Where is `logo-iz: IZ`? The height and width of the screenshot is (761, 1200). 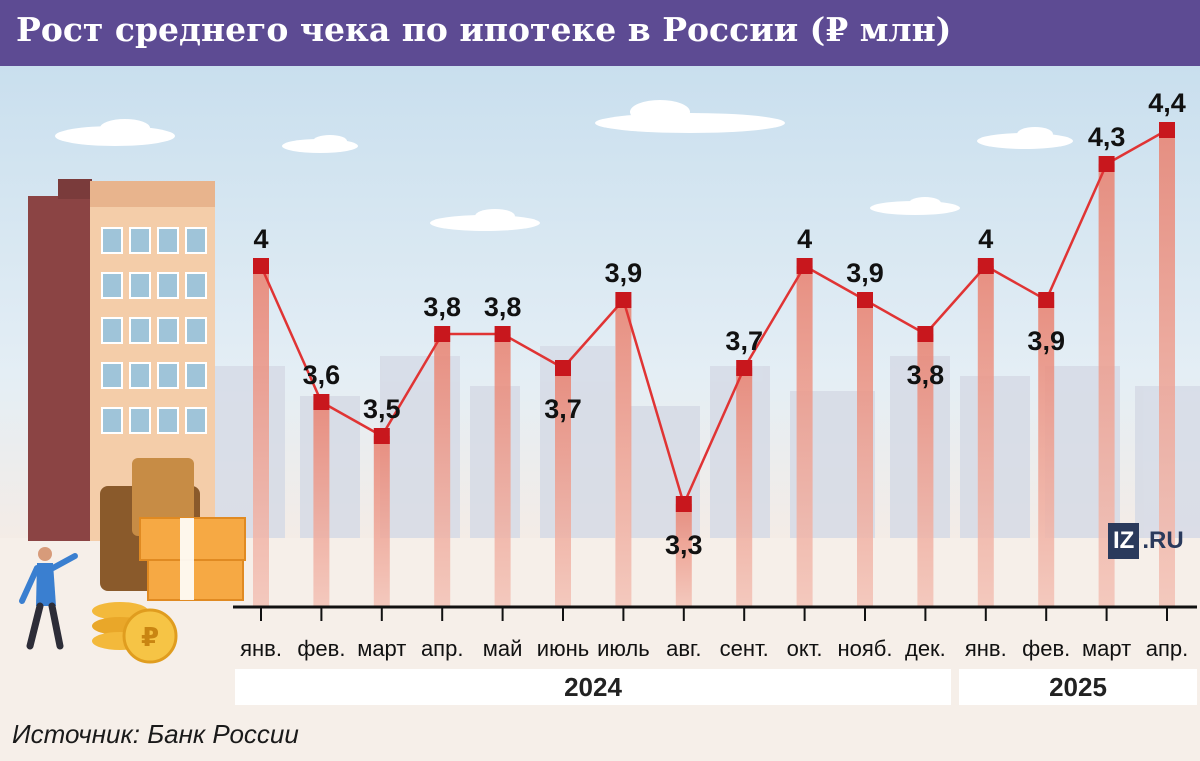 logo-iz: IZ is located at coordinates (1124, 541).